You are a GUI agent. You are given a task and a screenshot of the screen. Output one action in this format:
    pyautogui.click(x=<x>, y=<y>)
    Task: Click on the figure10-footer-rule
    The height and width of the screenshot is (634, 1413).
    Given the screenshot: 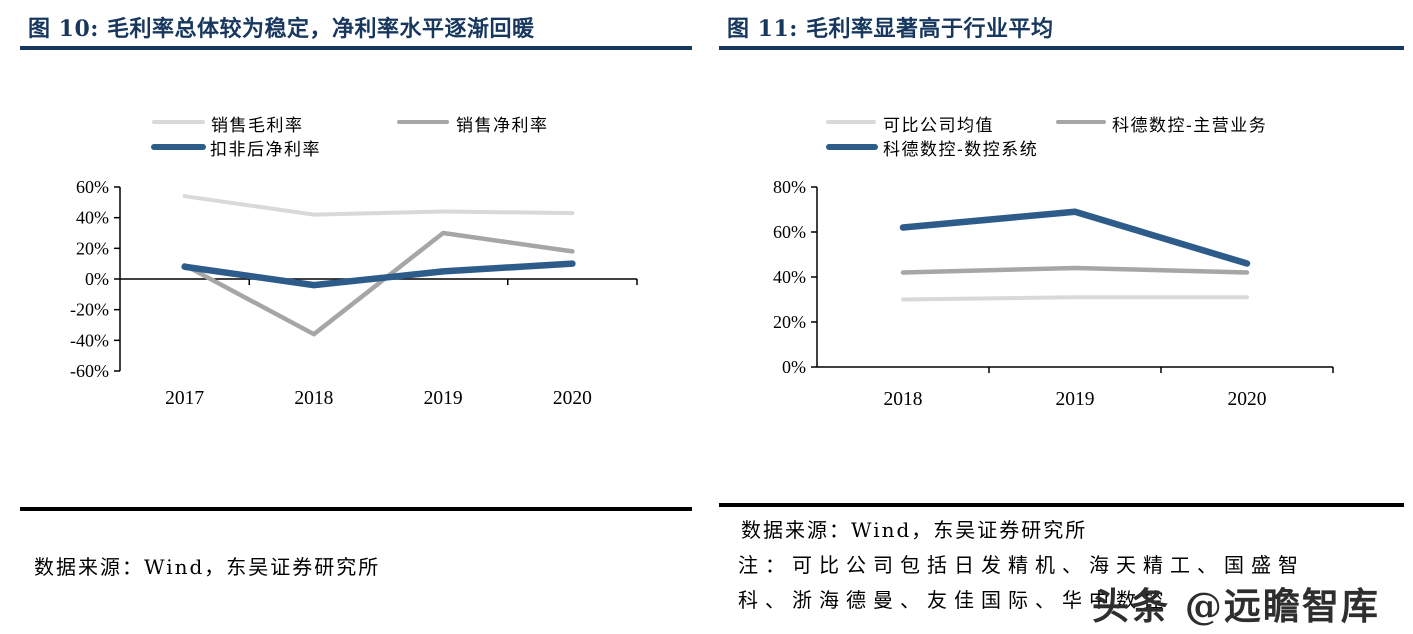 What is the action you would take?
    pyautogui.click(x=356, y=509)
    